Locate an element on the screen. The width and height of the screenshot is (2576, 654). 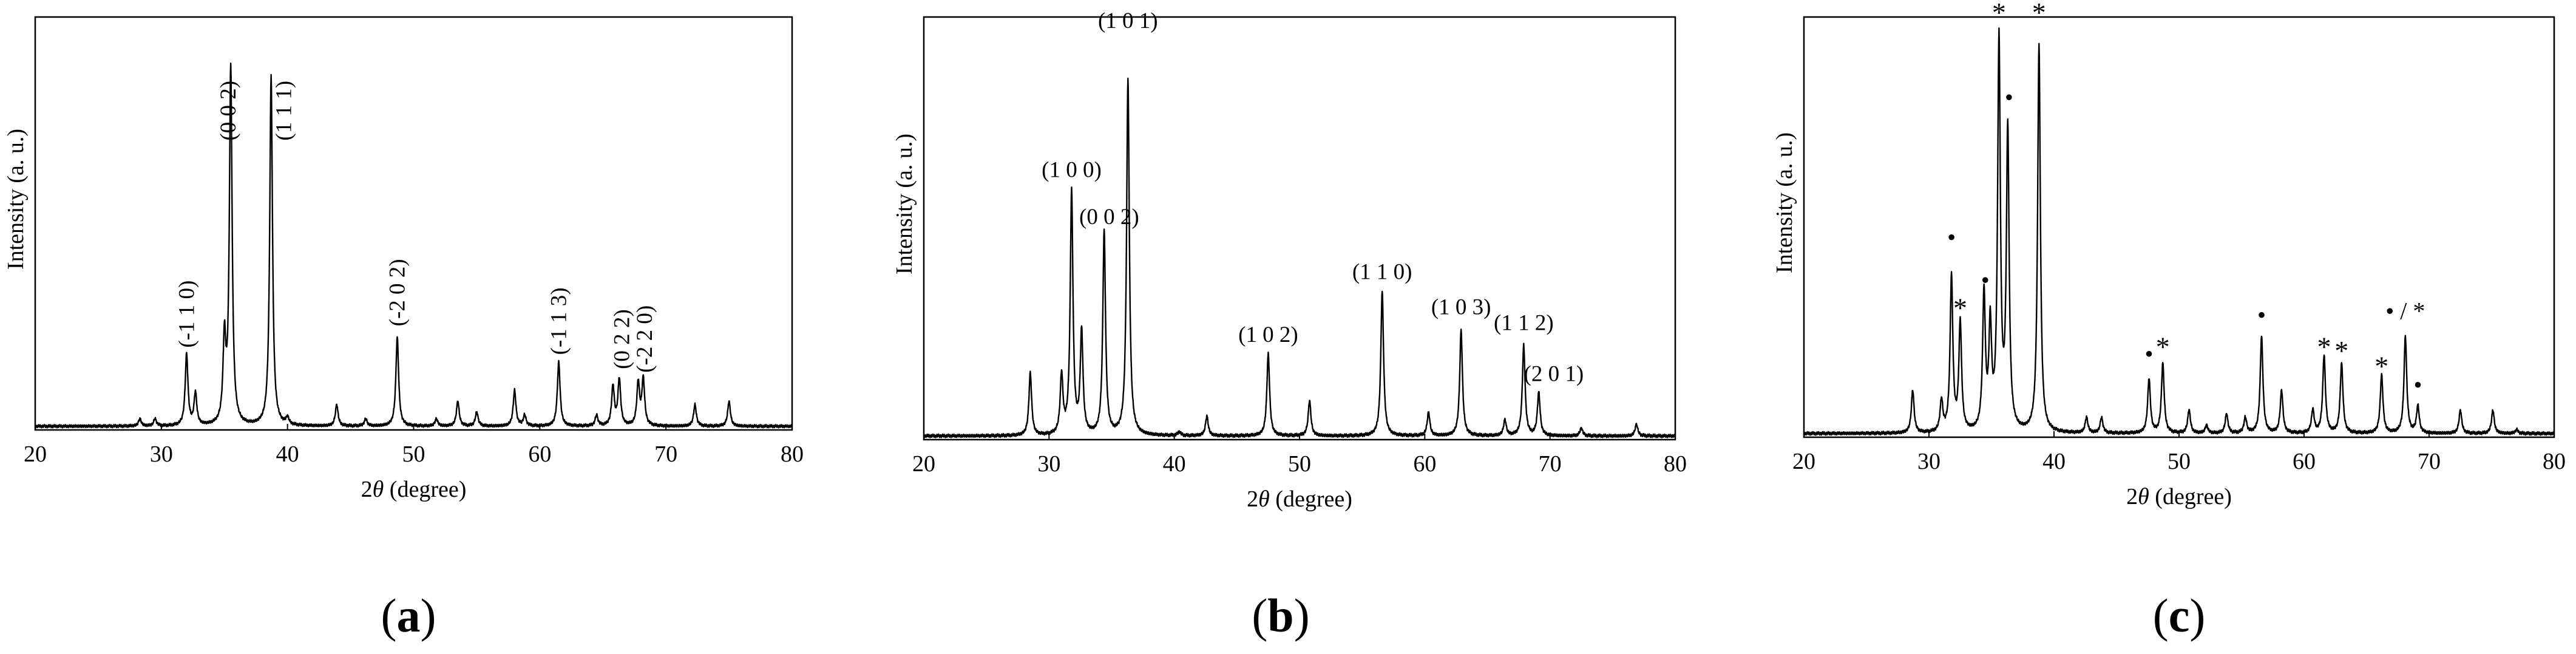
peak-index-label-6: (-2 2 0) is located at coordinates (644, 339).